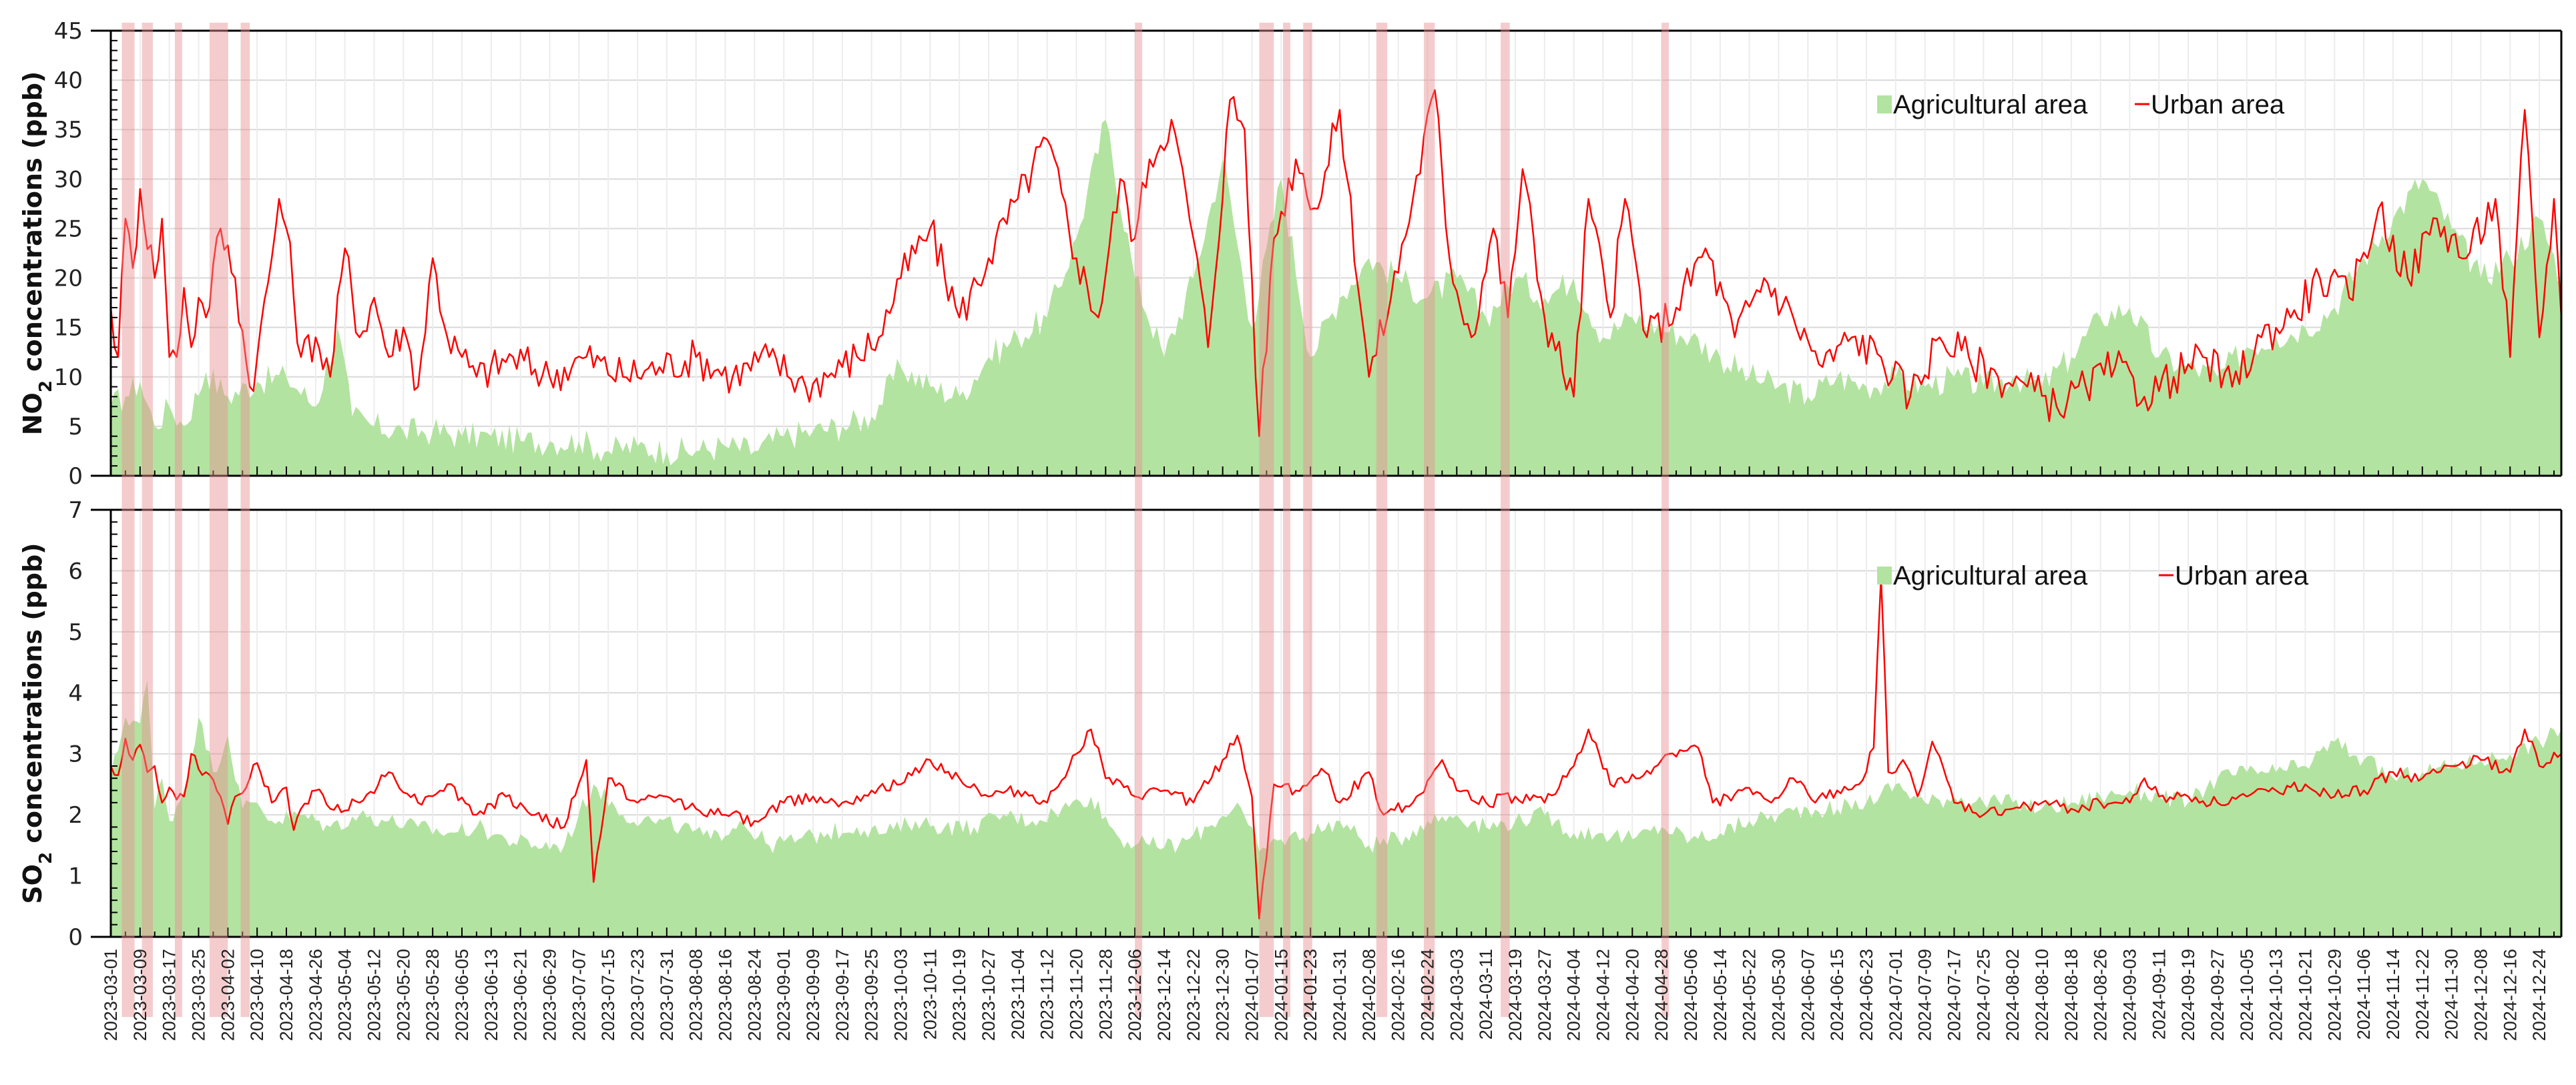 The image size is (2576, 1085). Describe the element at coordinates (170, 995) in the screenshot. I see `x-tick-label: 2023-03-17` at that location.